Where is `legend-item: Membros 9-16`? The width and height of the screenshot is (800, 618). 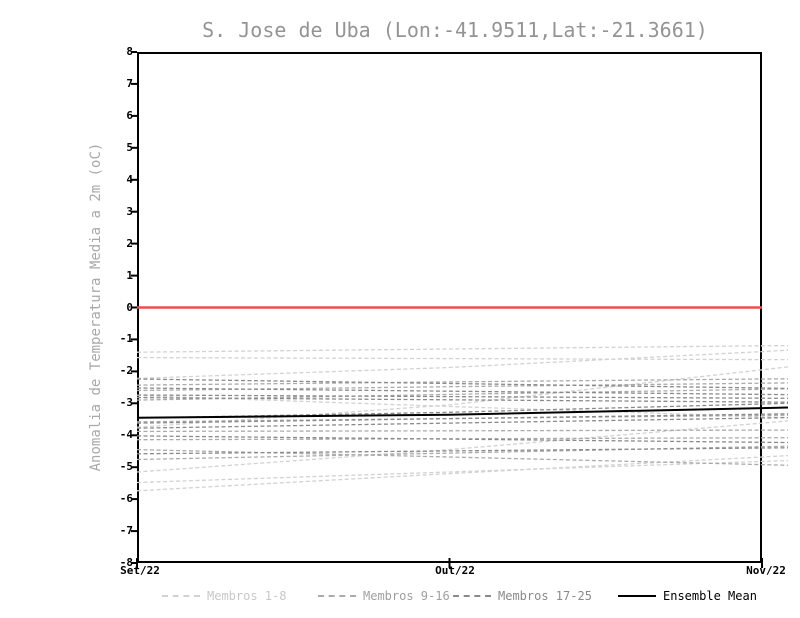
legend-item: Membros 9-16 is located at coordinates (384, 596).